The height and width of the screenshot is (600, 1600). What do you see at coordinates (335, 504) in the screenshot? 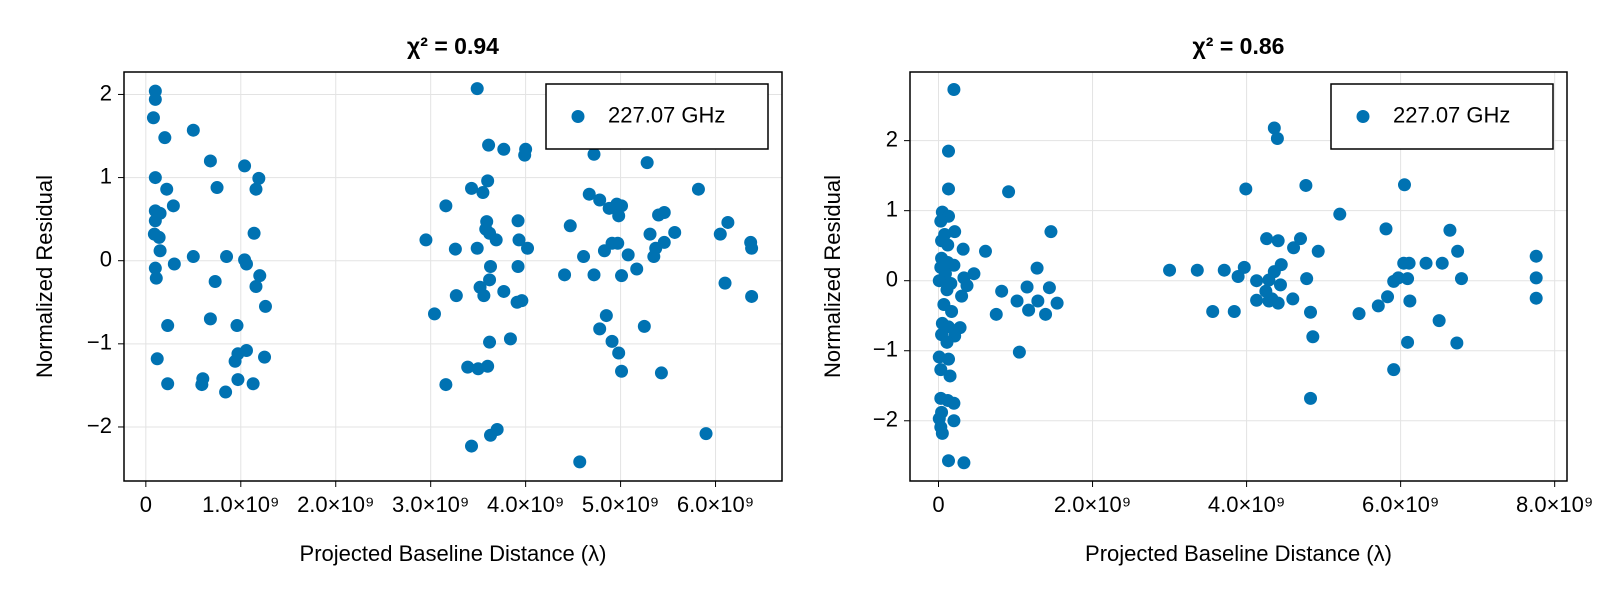
I see `x-tick-label: 2.0×10⁹` at bounding box center [335, 504].